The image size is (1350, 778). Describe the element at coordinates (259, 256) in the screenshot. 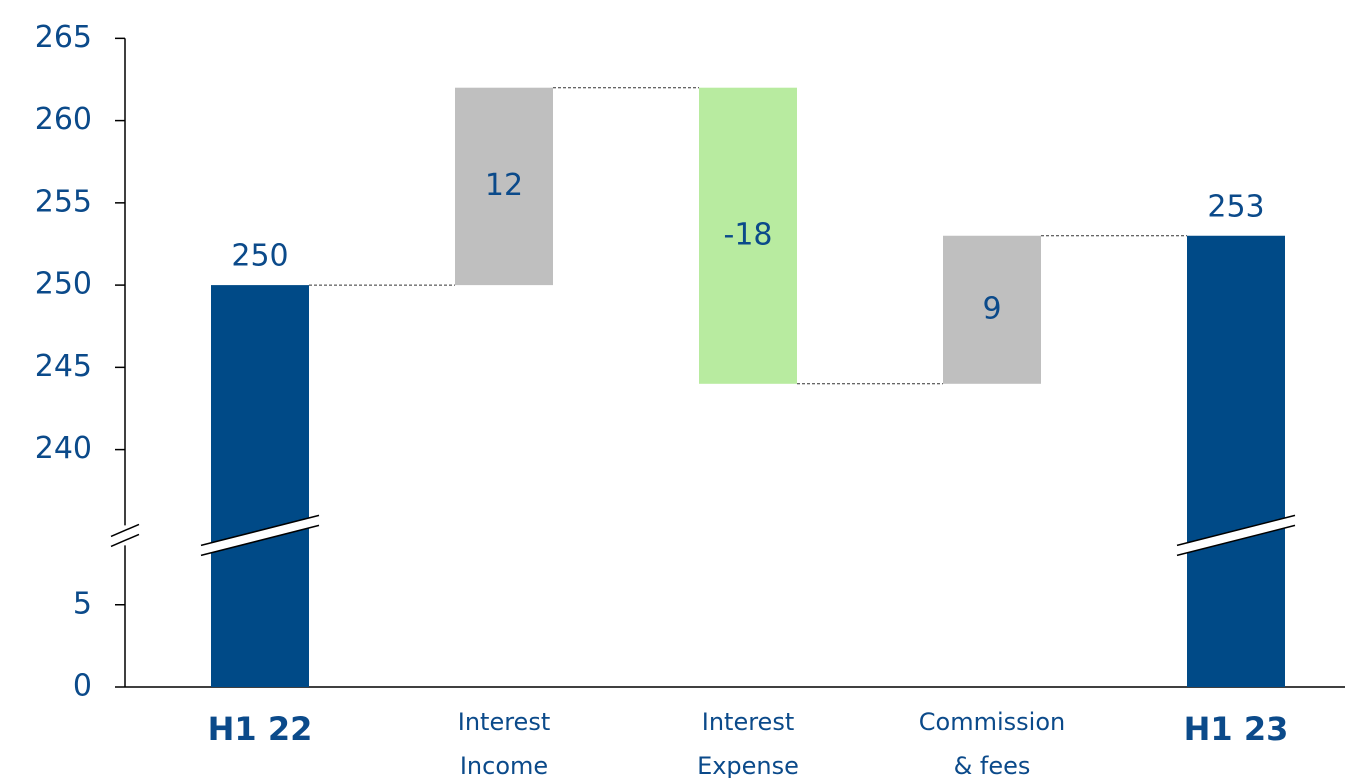

I see `value-label: 250` at that location.